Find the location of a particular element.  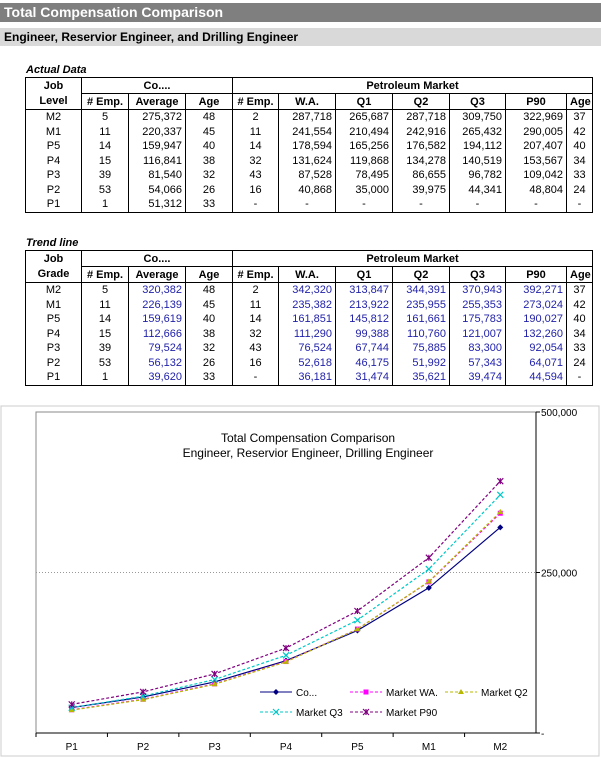

table-cell: 81,540 is located at coordinates (157, 175).